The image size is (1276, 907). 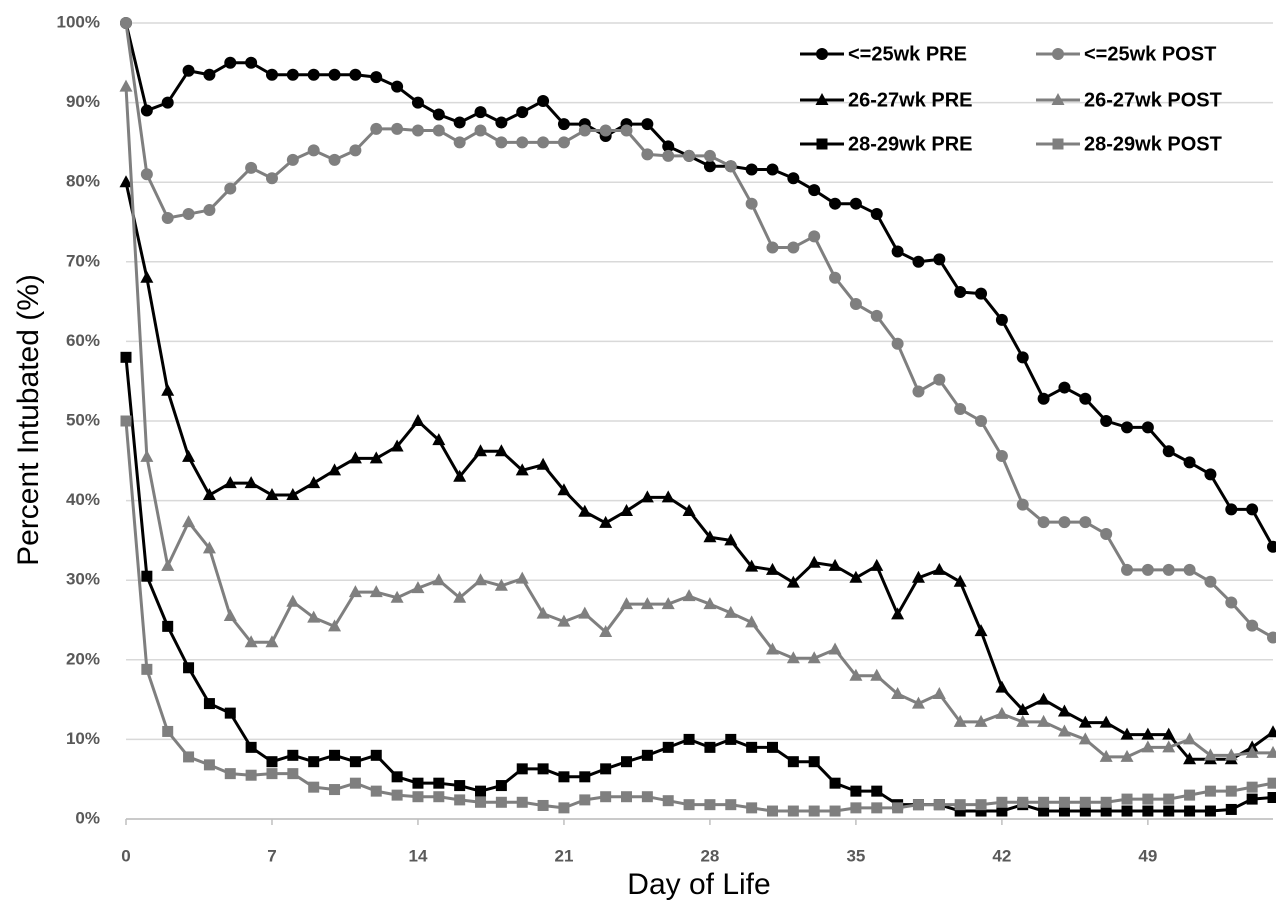 What do you see at coordinates (83, 419) in the screenshot?
I see `y-tick-label: 50%` at bounding box center [83, 419].